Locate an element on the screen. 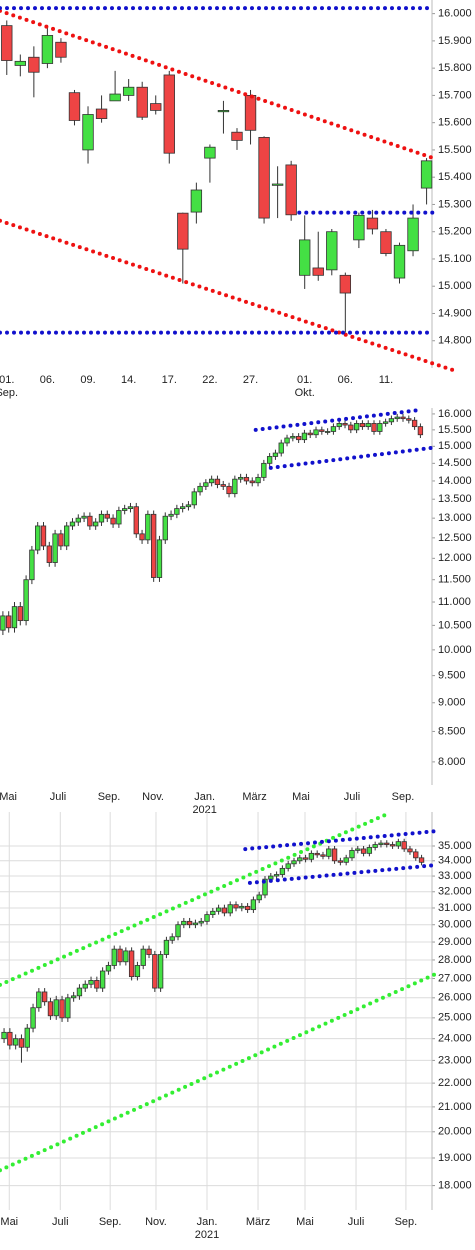  x-tick-label: März is located at coordinates (254, 797).